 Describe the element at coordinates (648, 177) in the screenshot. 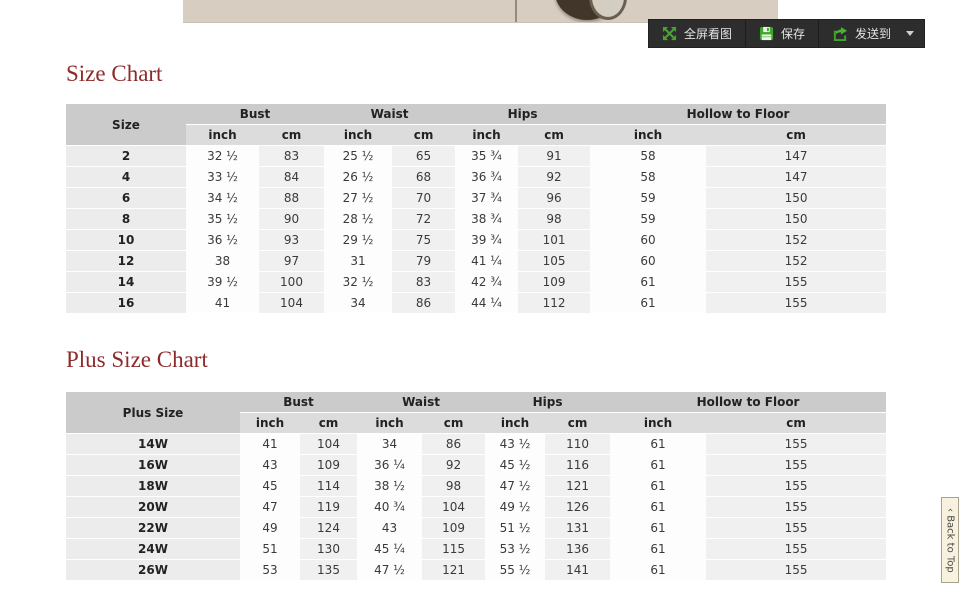

I see `measurement-cell: 58` at that location.